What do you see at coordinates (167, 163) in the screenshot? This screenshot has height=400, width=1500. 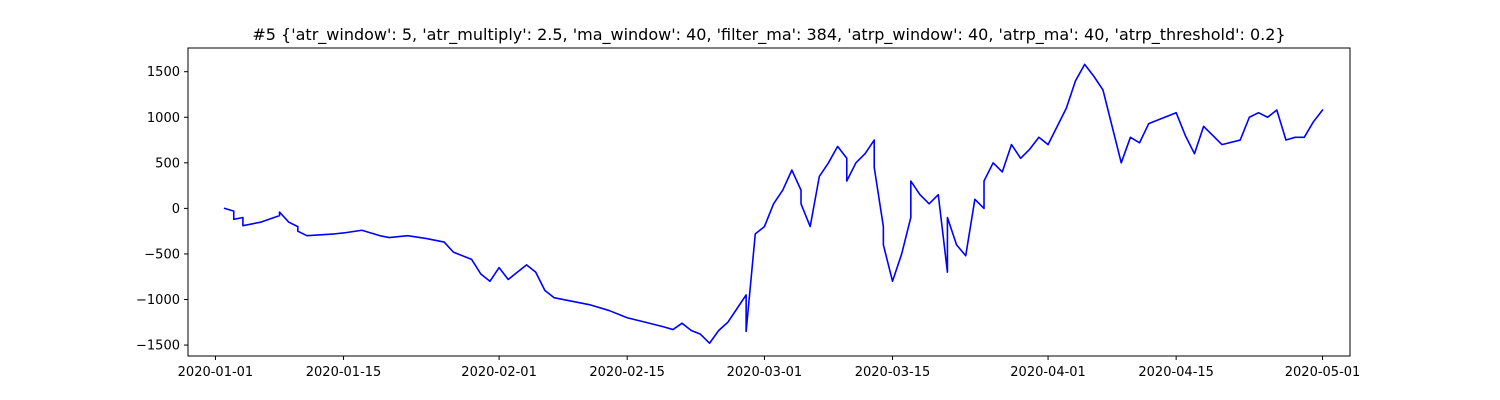 I see `y-tick-label: 500` at bounding box center [167, 163].